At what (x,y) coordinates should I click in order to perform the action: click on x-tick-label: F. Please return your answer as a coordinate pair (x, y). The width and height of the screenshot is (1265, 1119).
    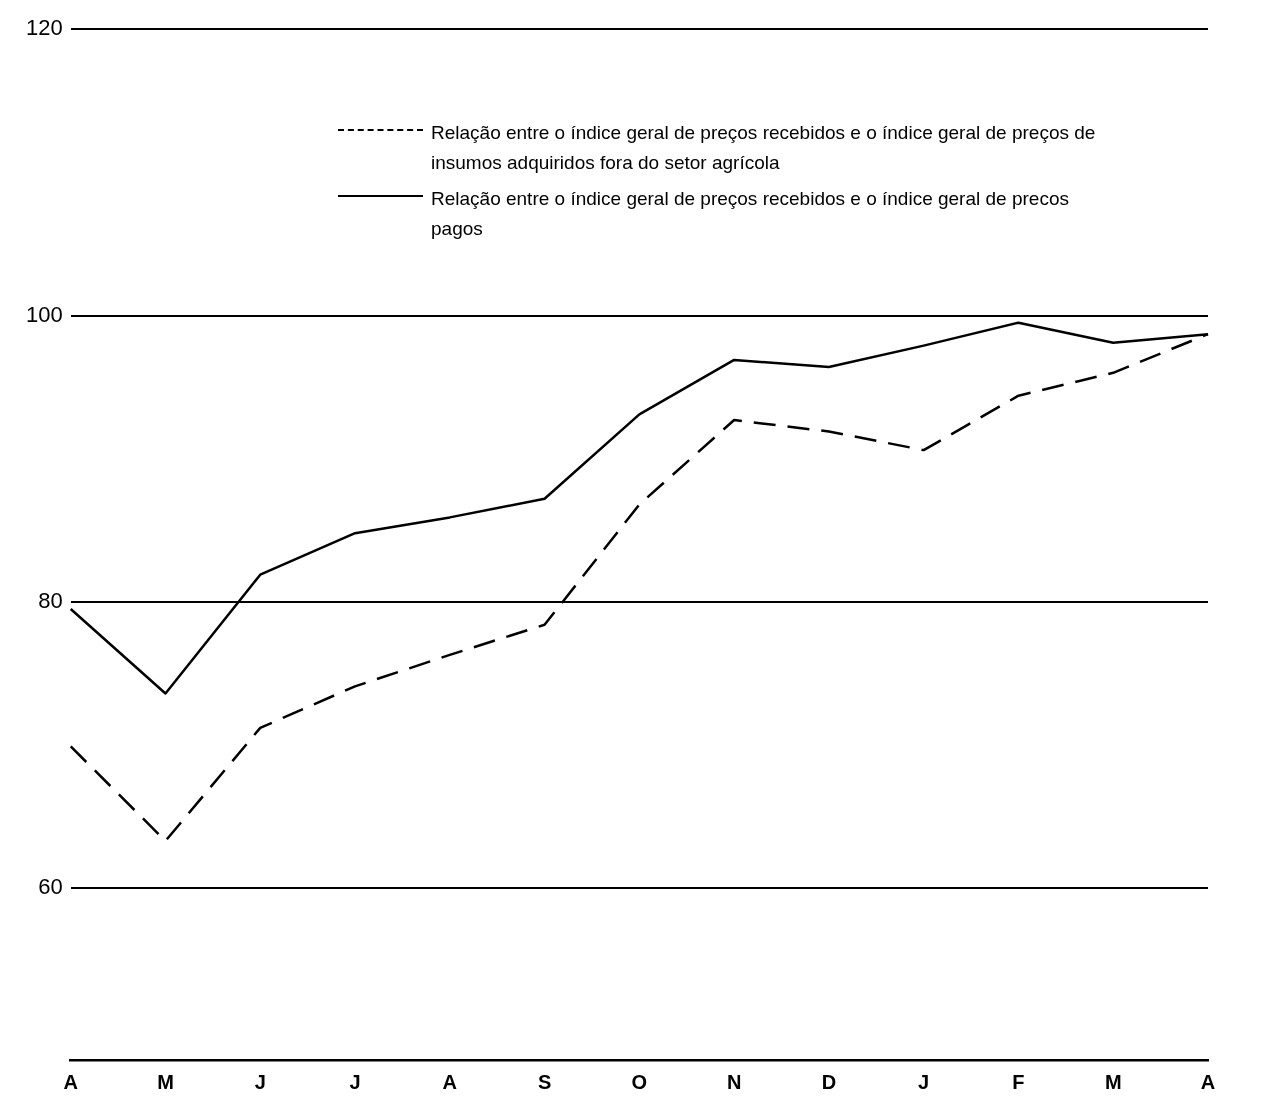
    Looking at the image, I should click on (1018, 1081).